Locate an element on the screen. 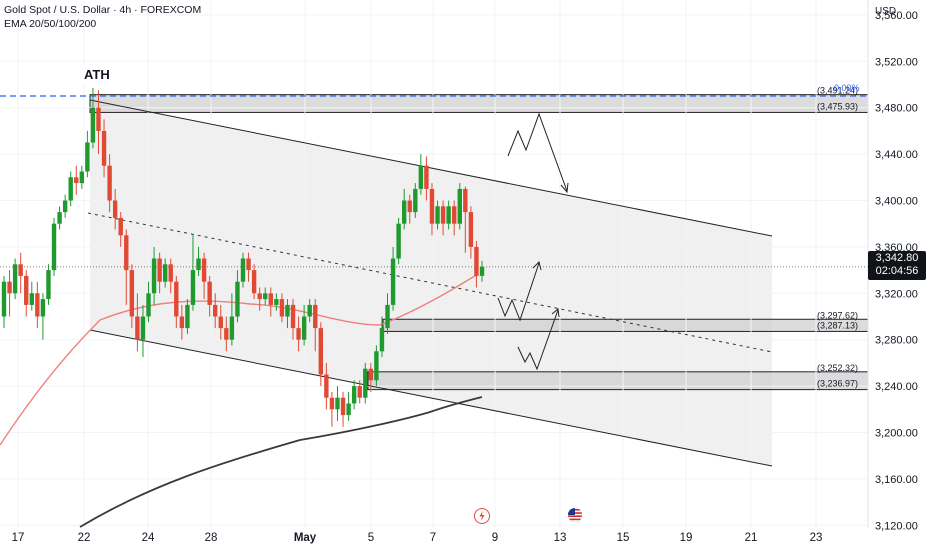 The image size is (932, 550). y-tick-label: 3,320.00 is located at coordinates (896, 294).